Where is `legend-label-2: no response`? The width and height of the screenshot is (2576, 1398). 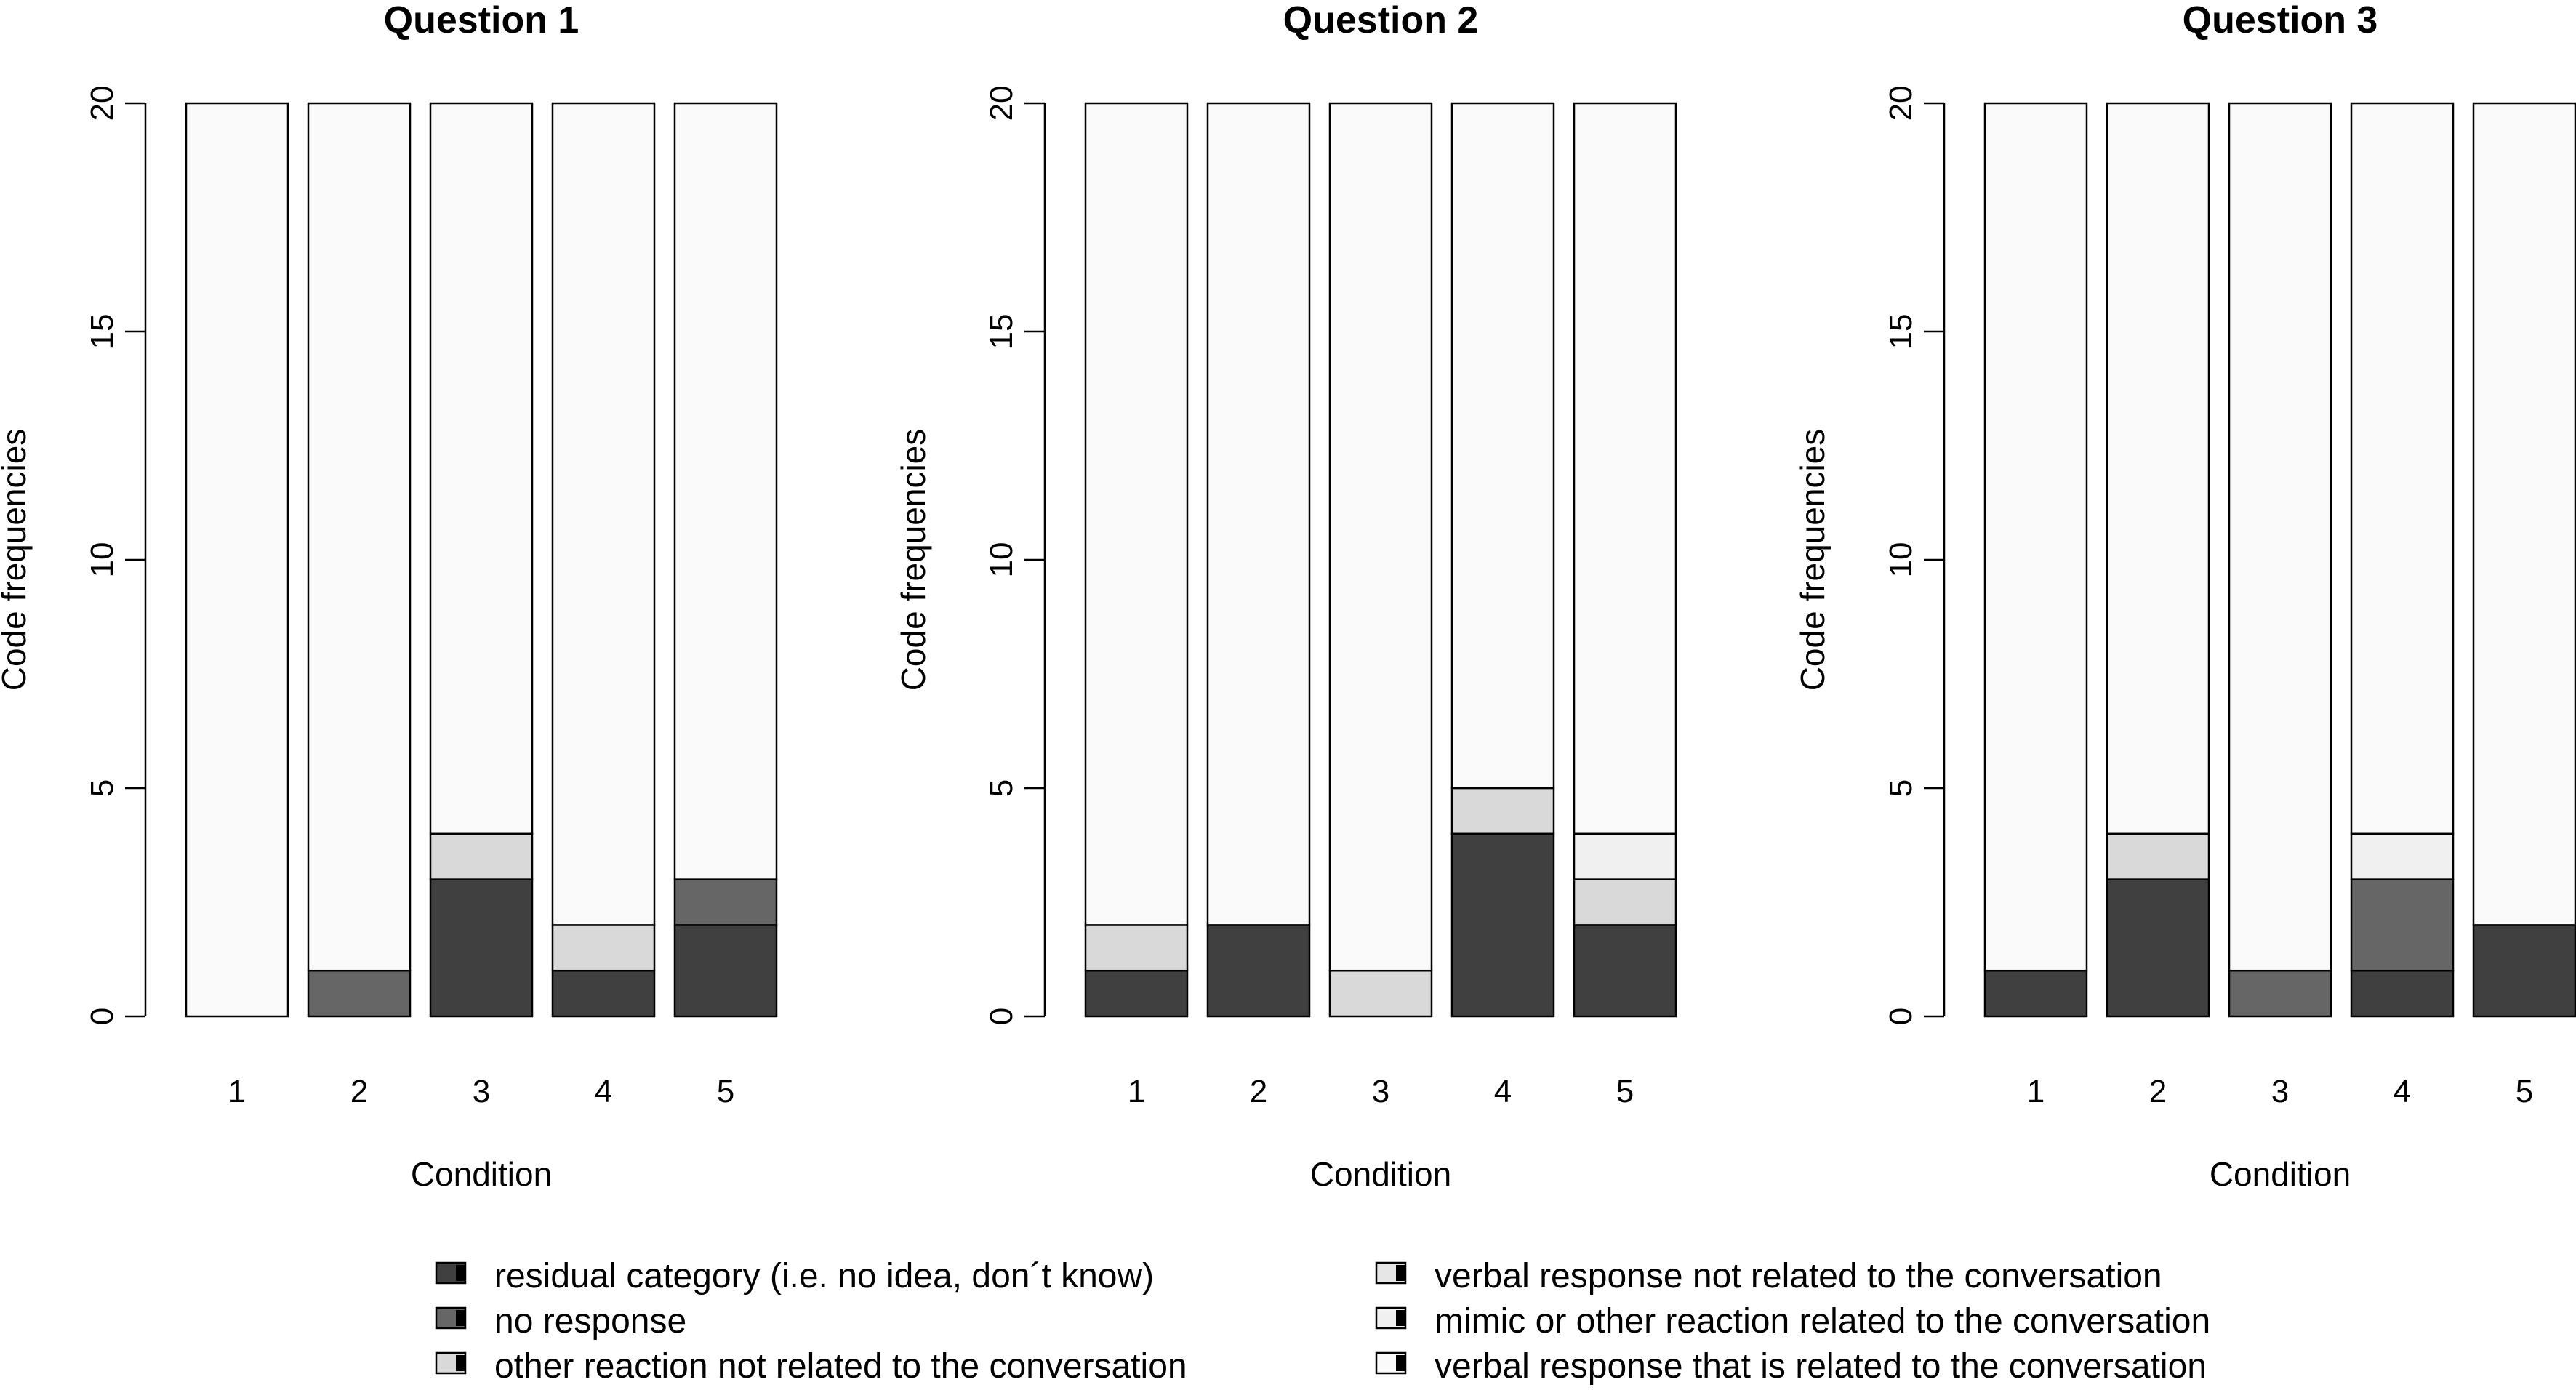 legend-label-2: no response is located at coordinates (590, 1321).